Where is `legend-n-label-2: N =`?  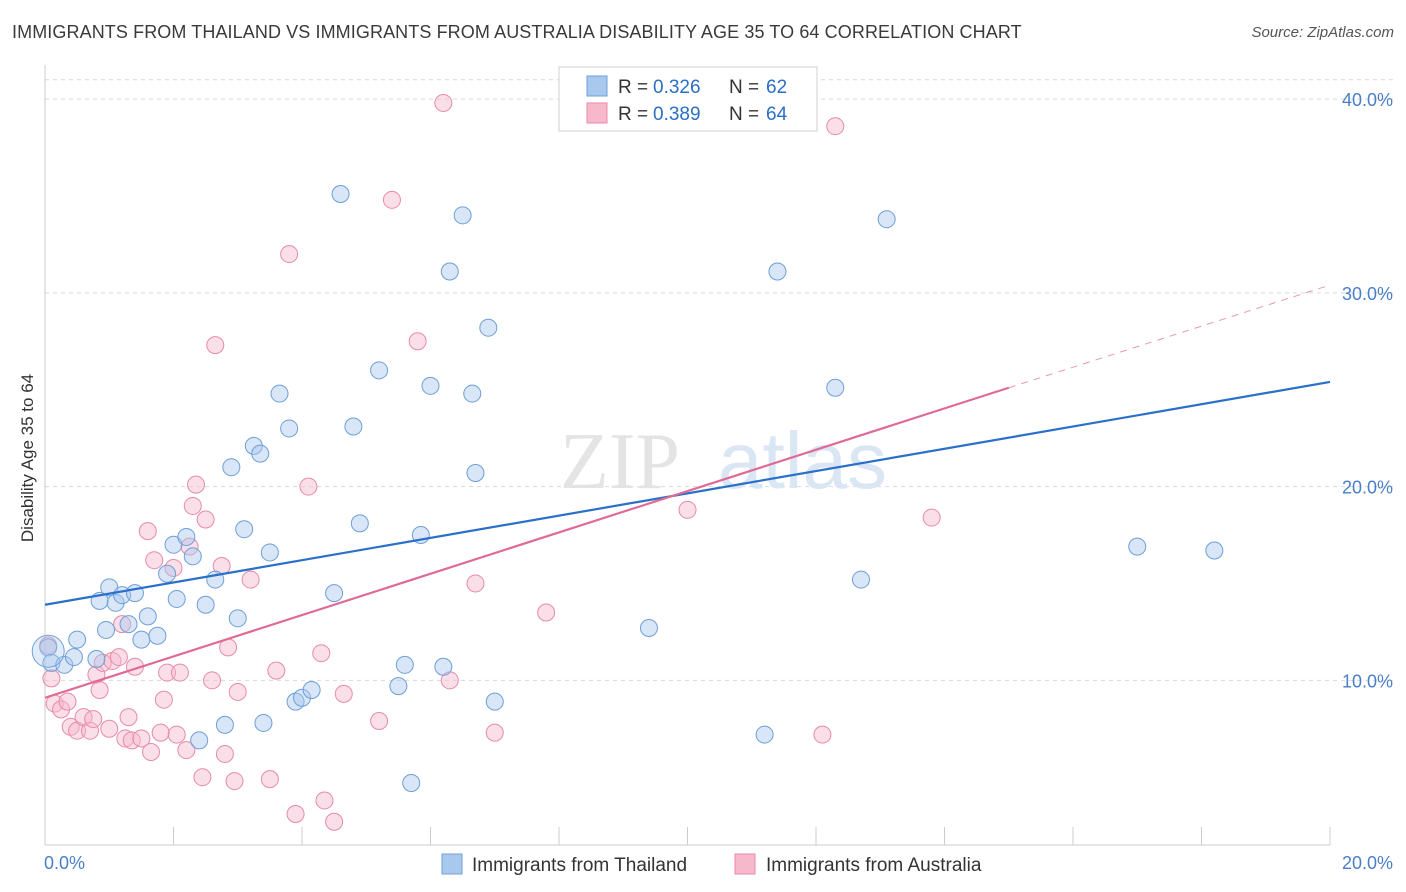 legend-n-label-2: N = is located at coordinates (744, 114).